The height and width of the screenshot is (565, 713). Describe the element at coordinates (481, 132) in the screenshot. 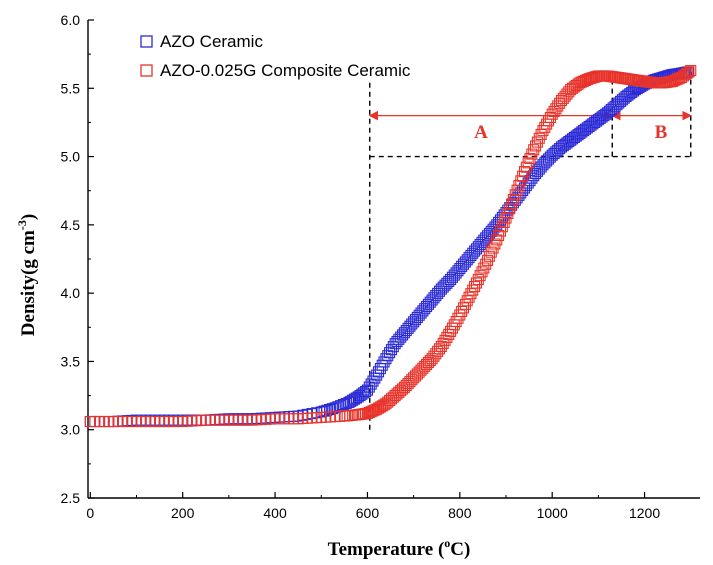

I see `region-a-label: A` at that location.